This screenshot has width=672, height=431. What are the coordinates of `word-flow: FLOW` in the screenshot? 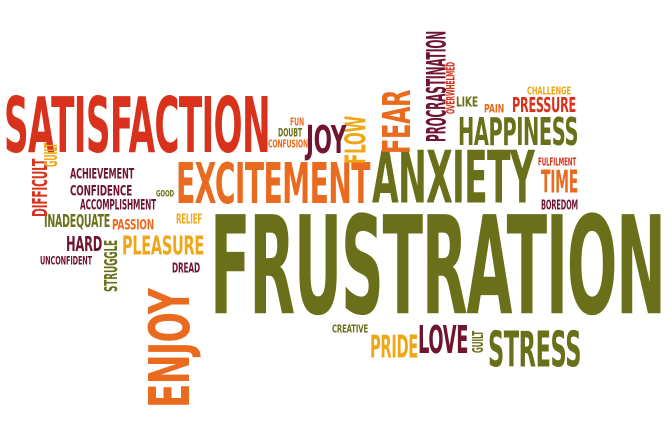 It's located at (356, 140).